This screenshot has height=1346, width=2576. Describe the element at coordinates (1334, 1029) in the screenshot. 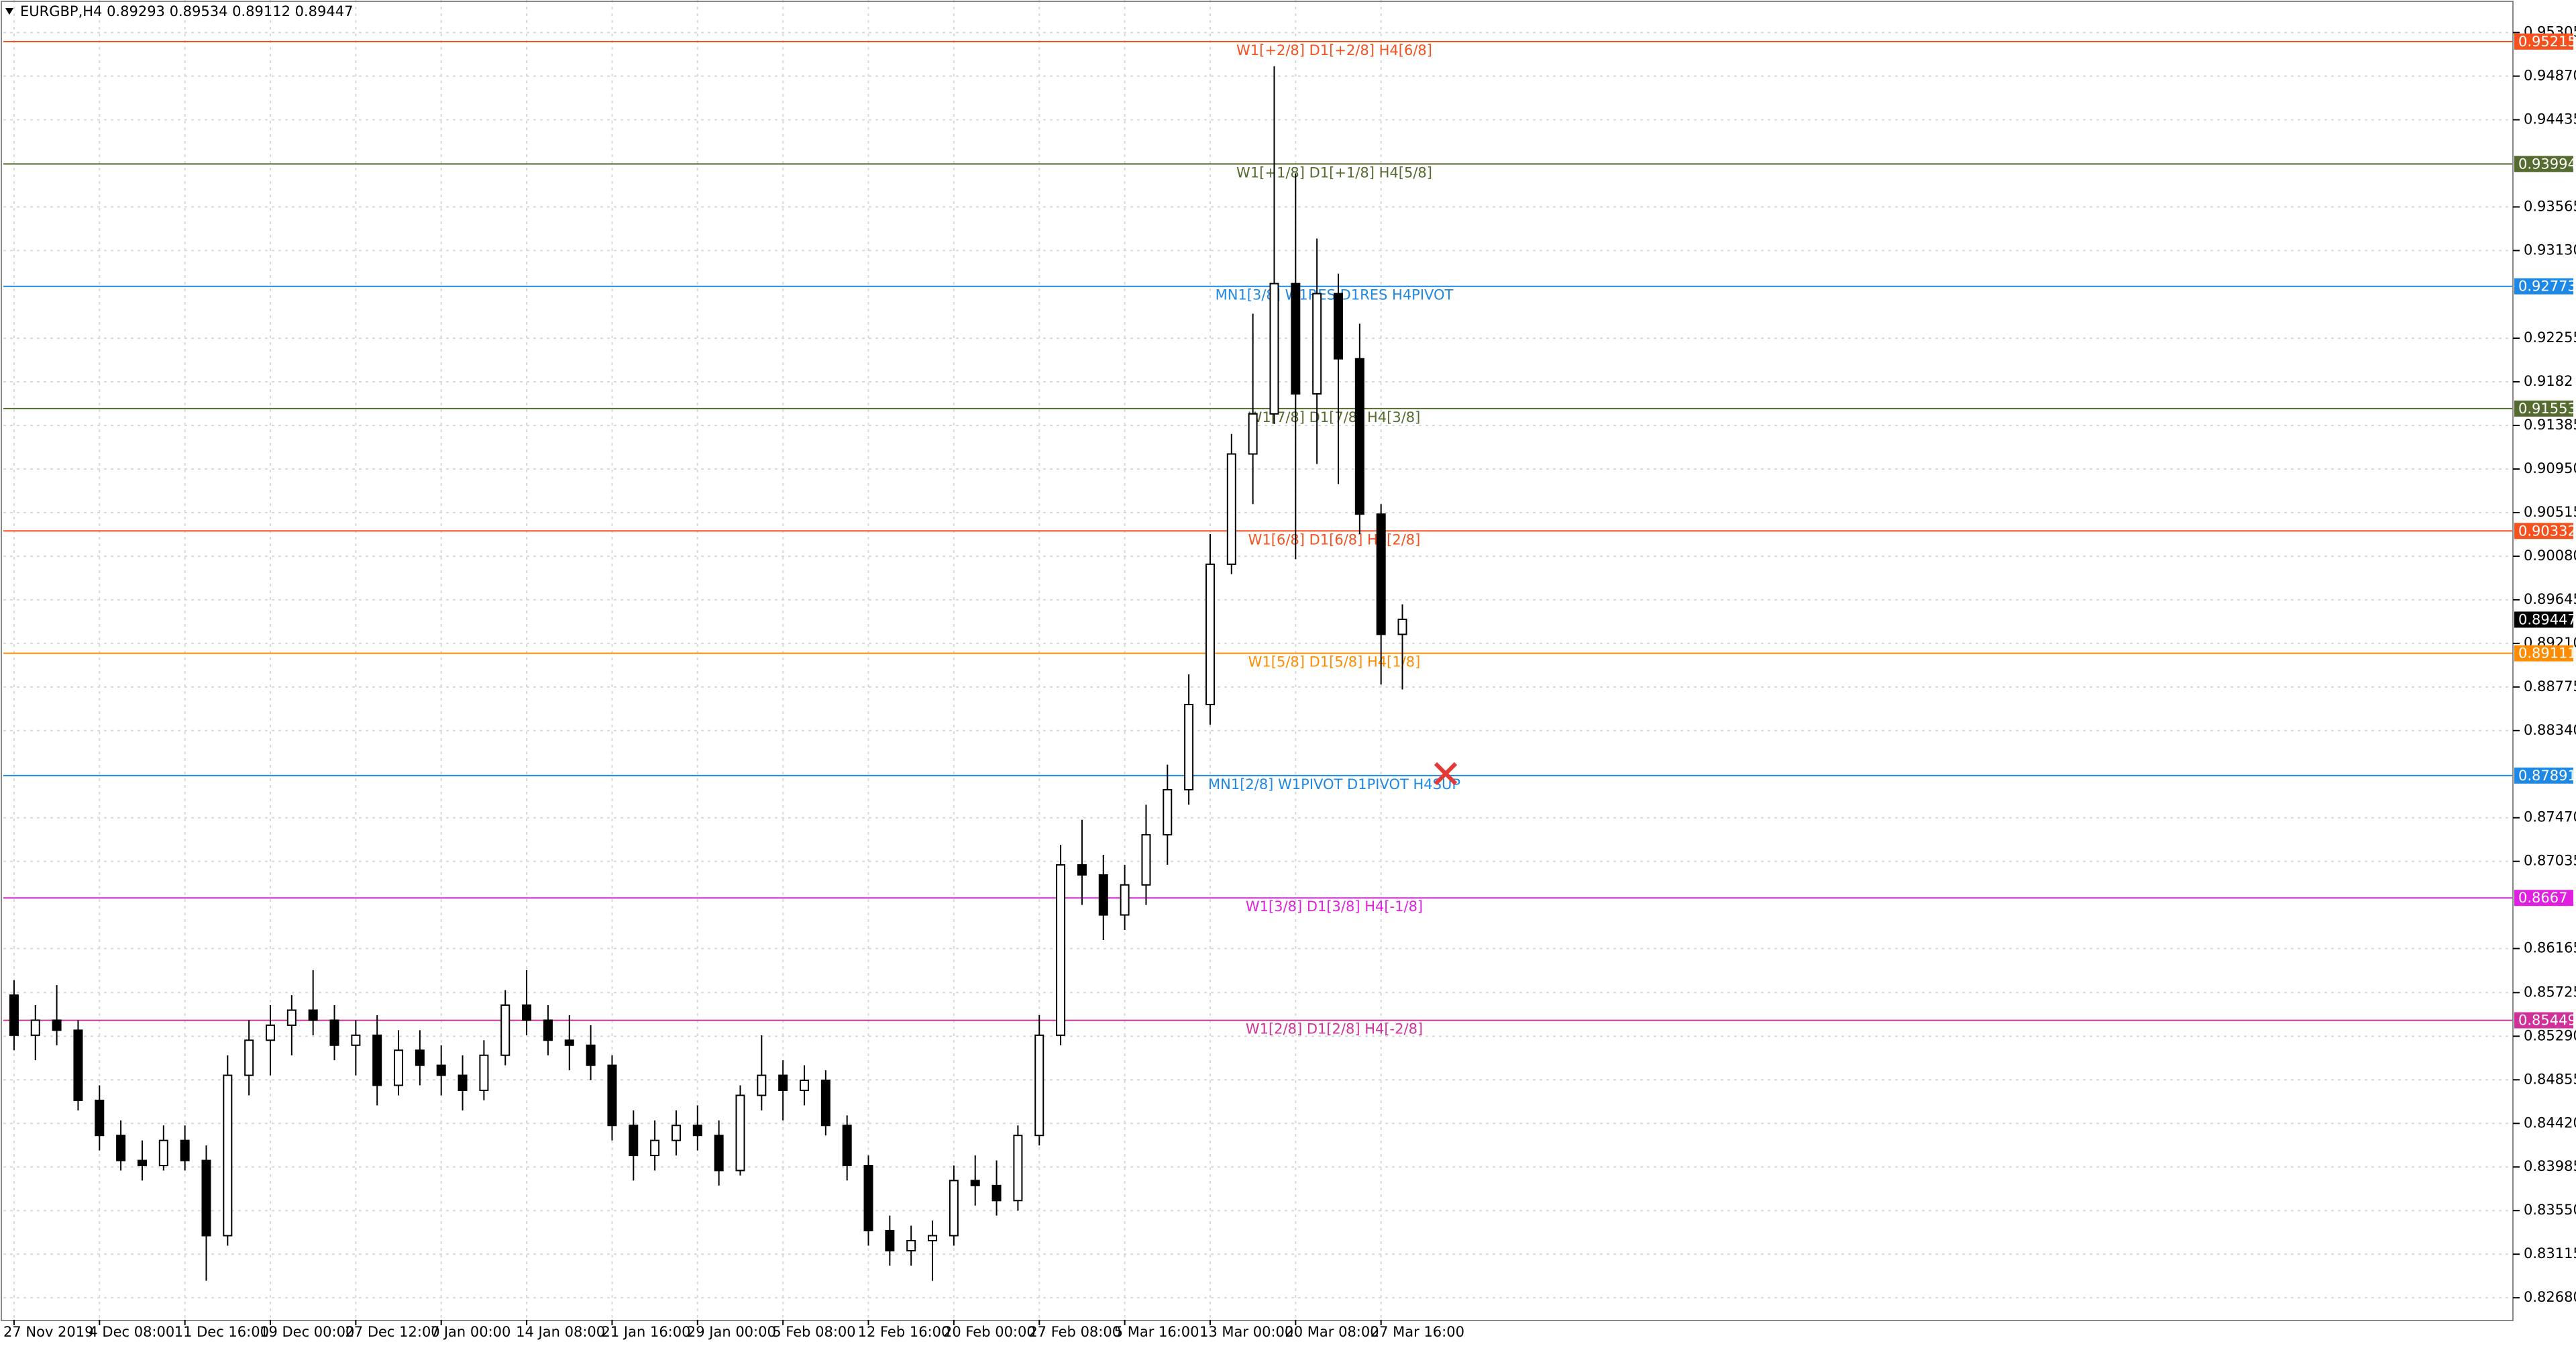

I see `level-label: W1[2/8] D1[2/8] H4[-2/8]` at that location.